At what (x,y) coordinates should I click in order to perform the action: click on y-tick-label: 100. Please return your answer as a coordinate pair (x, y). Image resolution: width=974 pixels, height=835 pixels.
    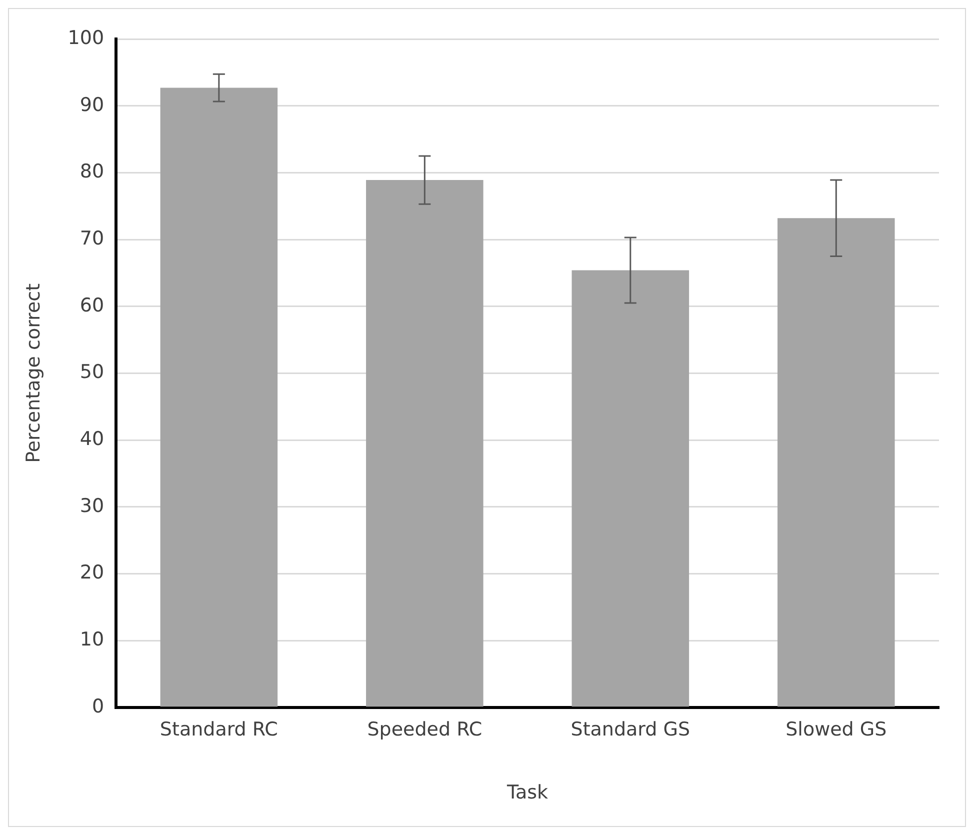
    Looking at the image, I should click on (86, 37).